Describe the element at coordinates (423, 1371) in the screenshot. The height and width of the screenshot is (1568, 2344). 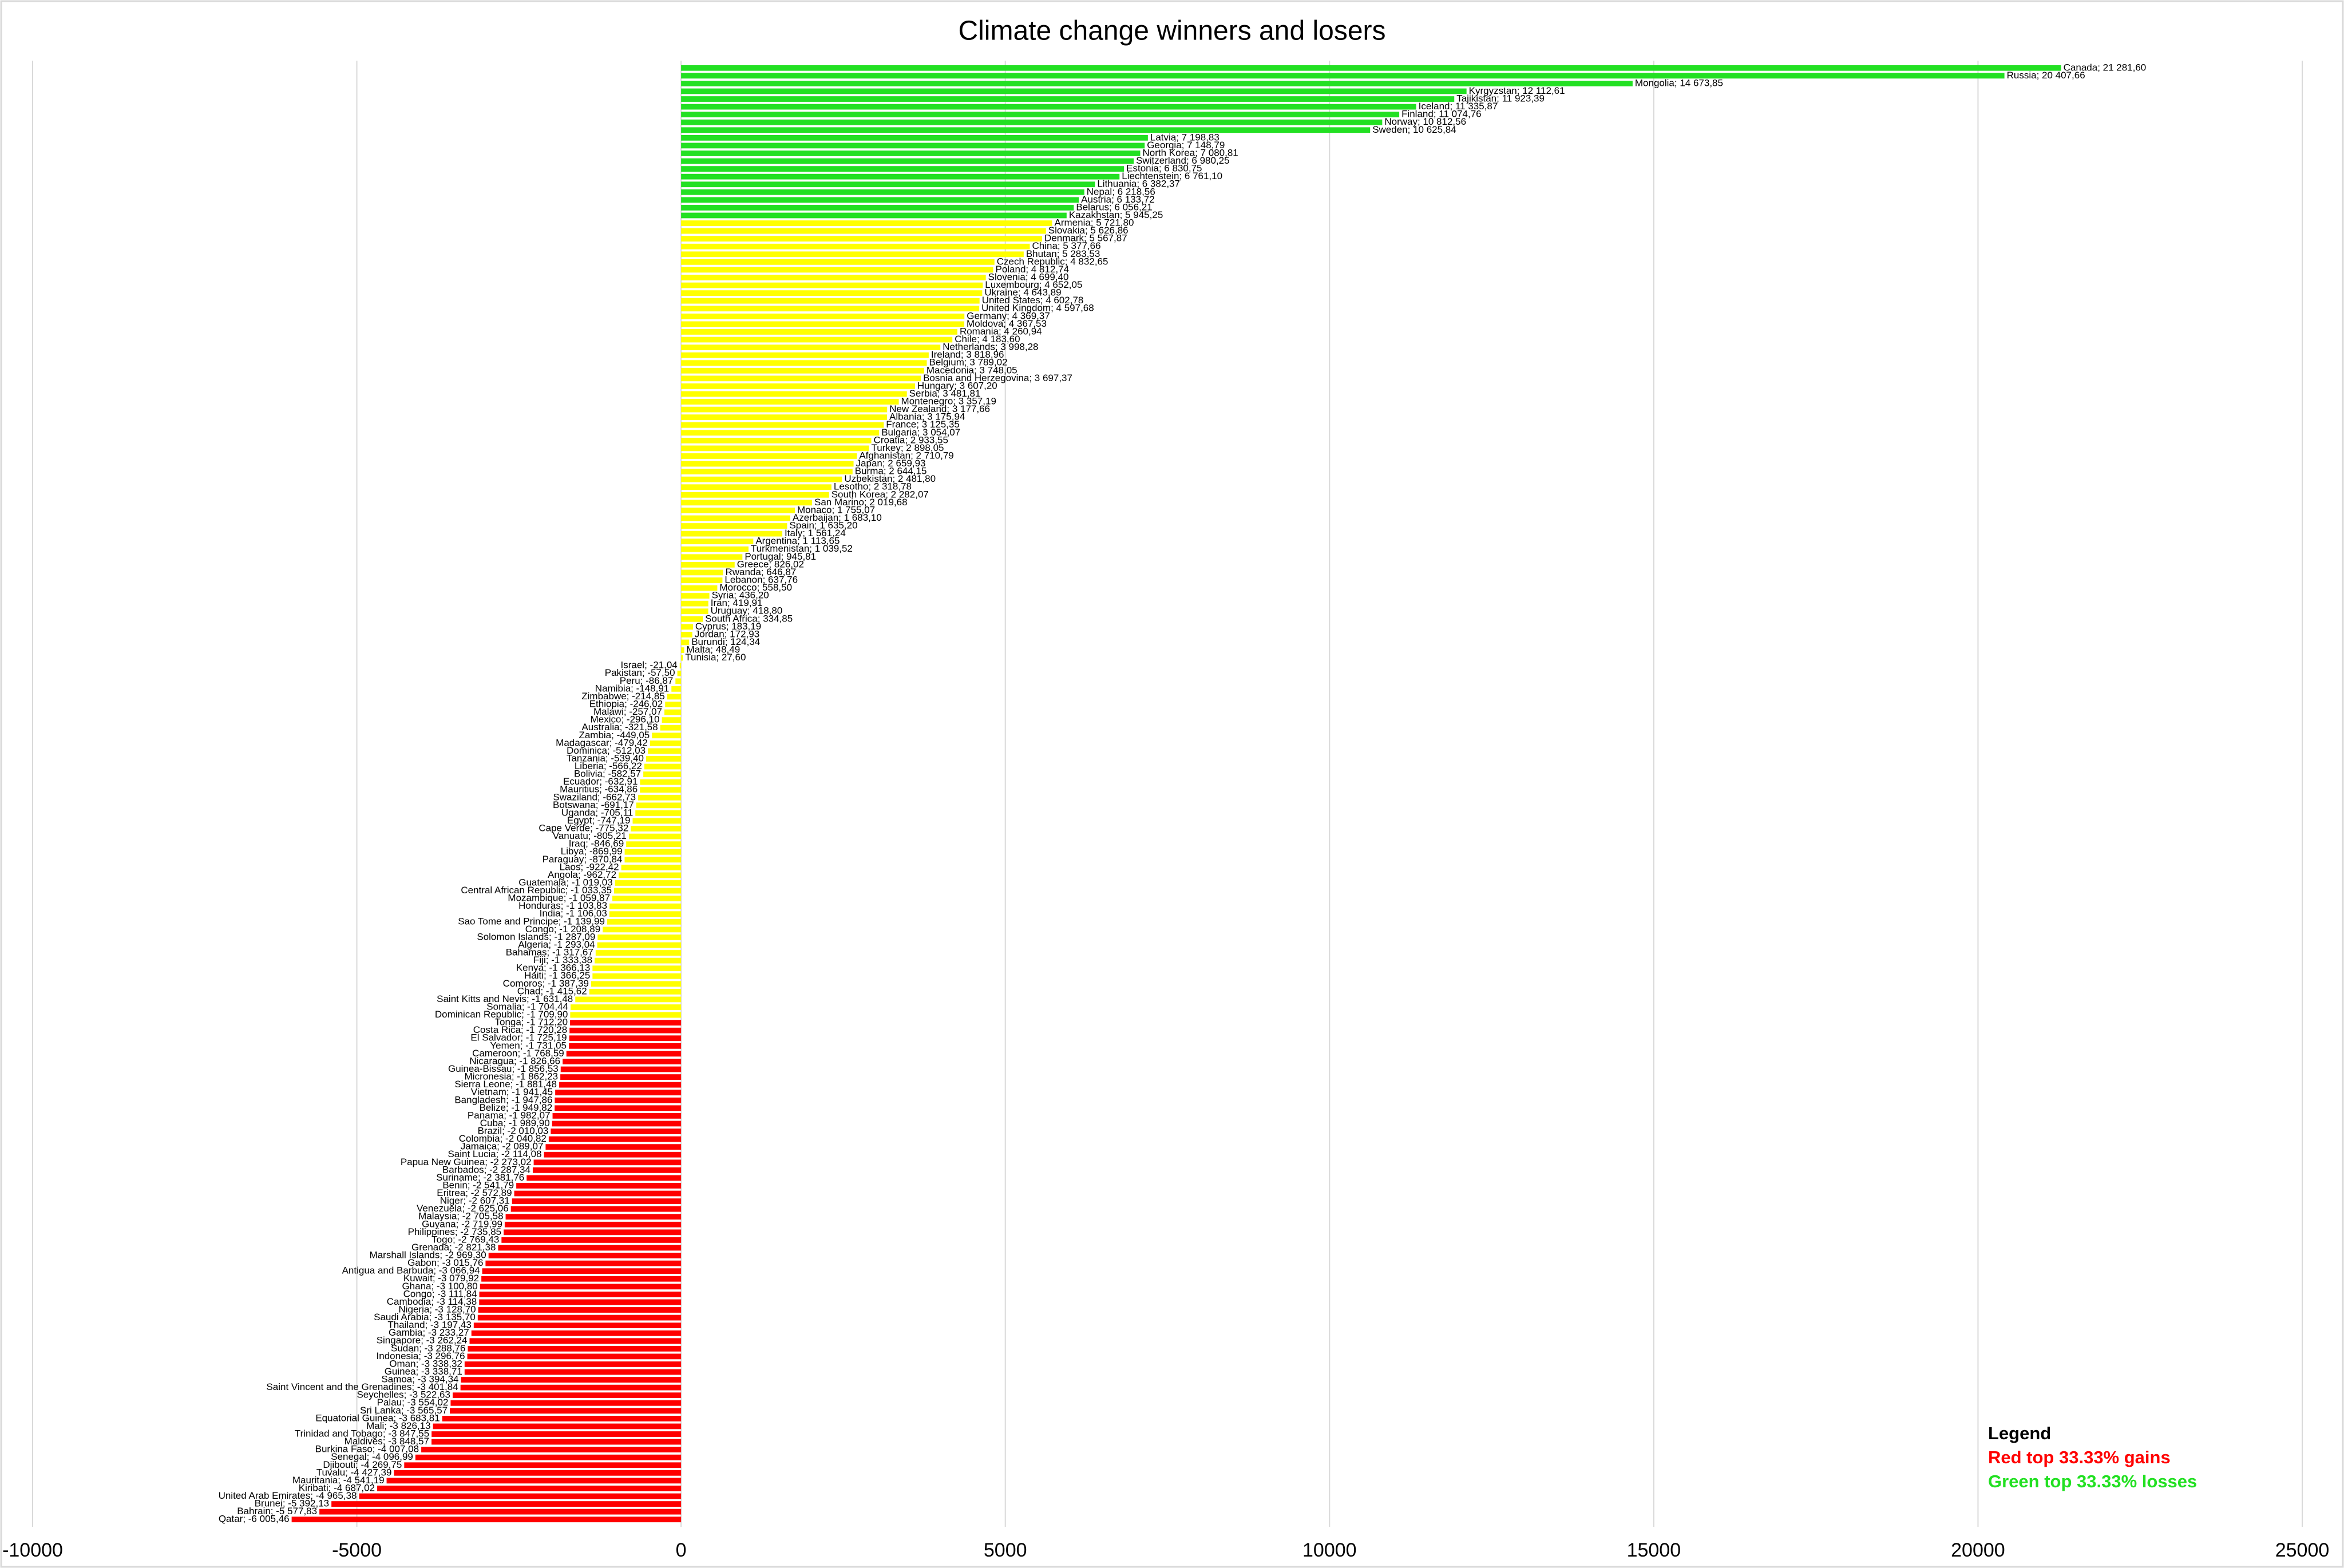
I see `value-label: Guinea; -3 338,71` at that location.